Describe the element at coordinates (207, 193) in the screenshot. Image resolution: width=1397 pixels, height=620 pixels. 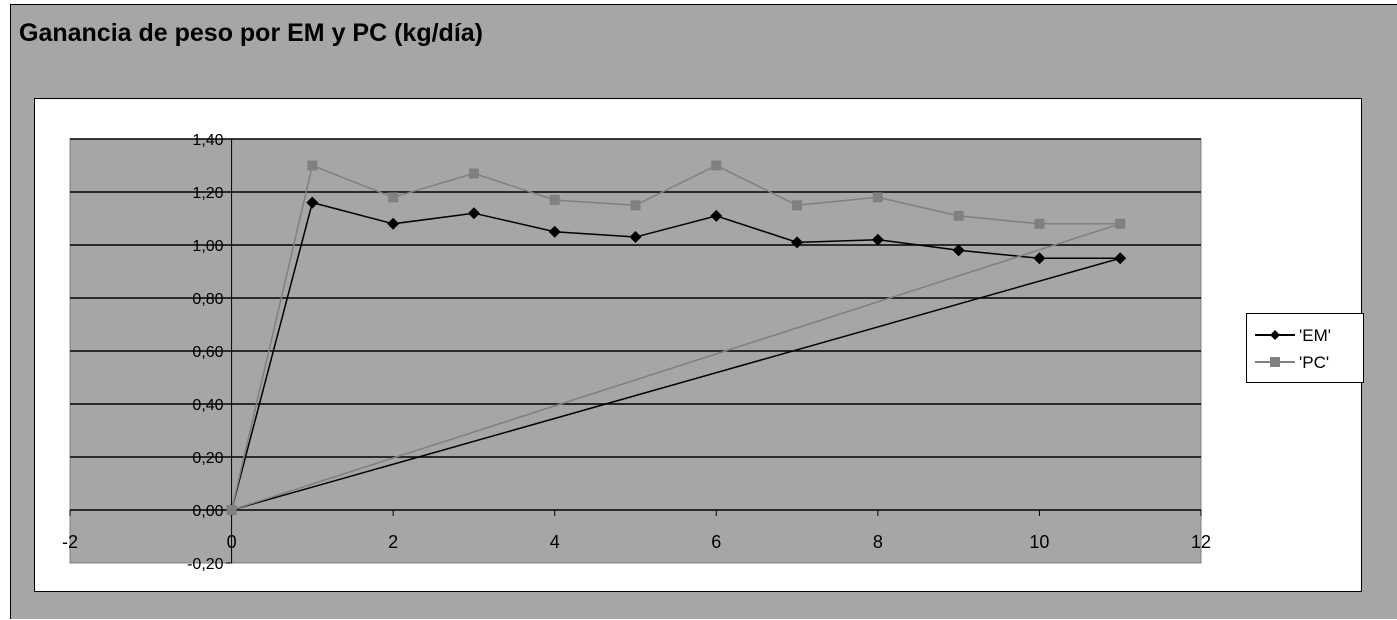
I see `y-tick-label: 1,20` at that location.